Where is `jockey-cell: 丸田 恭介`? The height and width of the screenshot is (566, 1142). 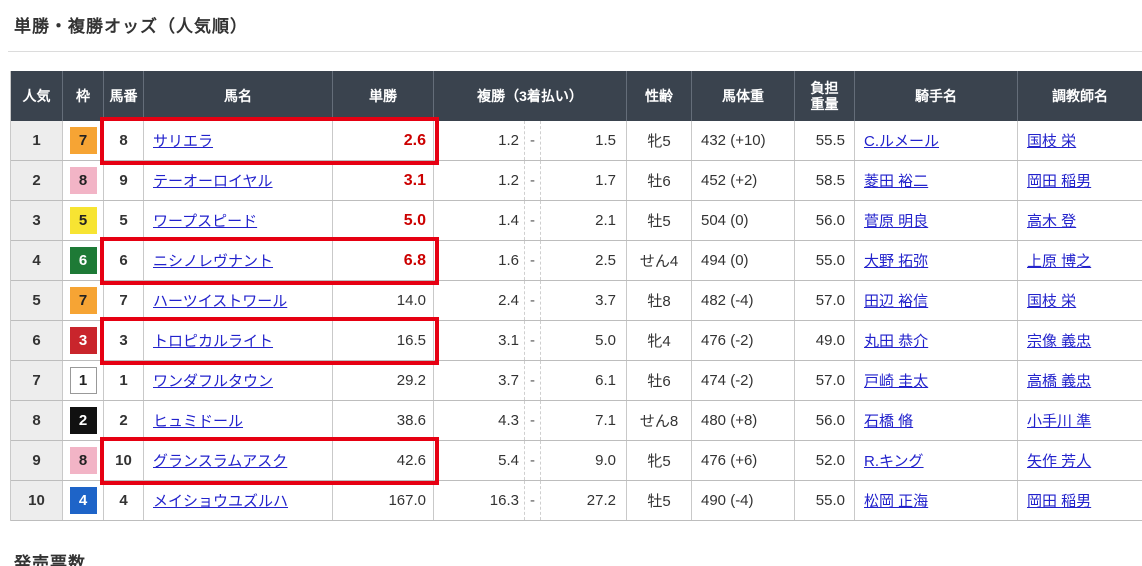 jockey-cell: 丸田 恭介 is located at coordinates (936, 340).